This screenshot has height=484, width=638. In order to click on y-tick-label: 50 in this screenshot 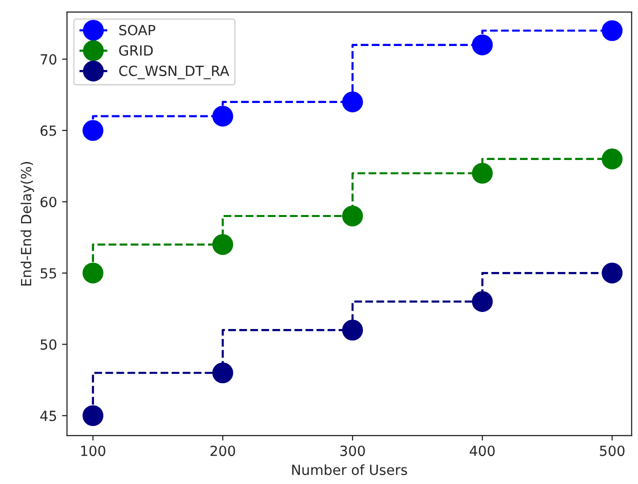, I will do `click(48, 344)`.